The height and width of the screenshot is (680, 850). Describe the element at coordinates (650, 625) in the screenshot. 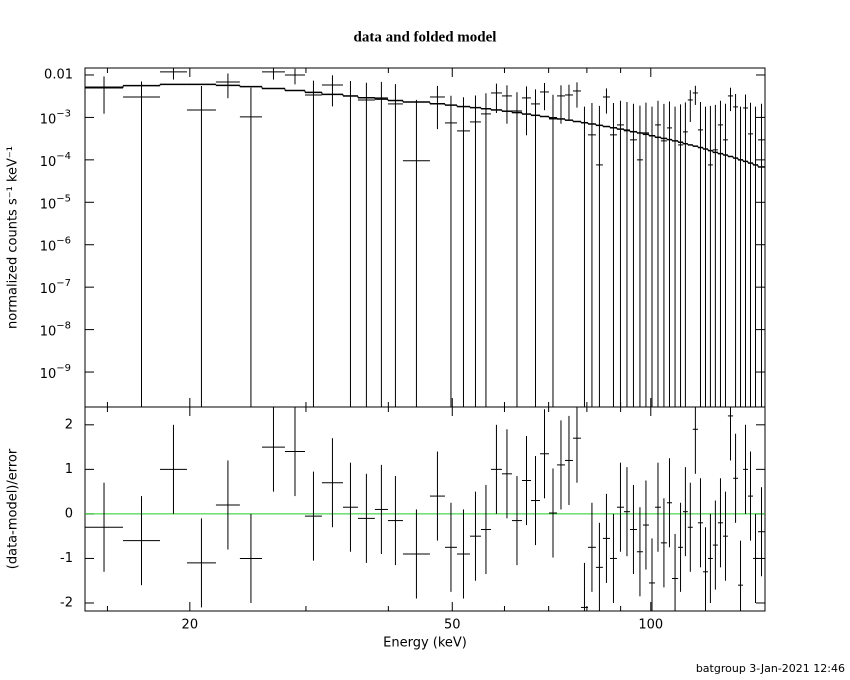

I see `x-tick-label: 100` at that location.